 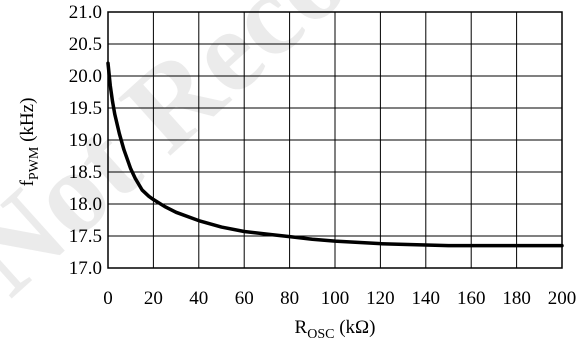 I want to click on y-tick-label: 17.0, so click(x=85, y=268).